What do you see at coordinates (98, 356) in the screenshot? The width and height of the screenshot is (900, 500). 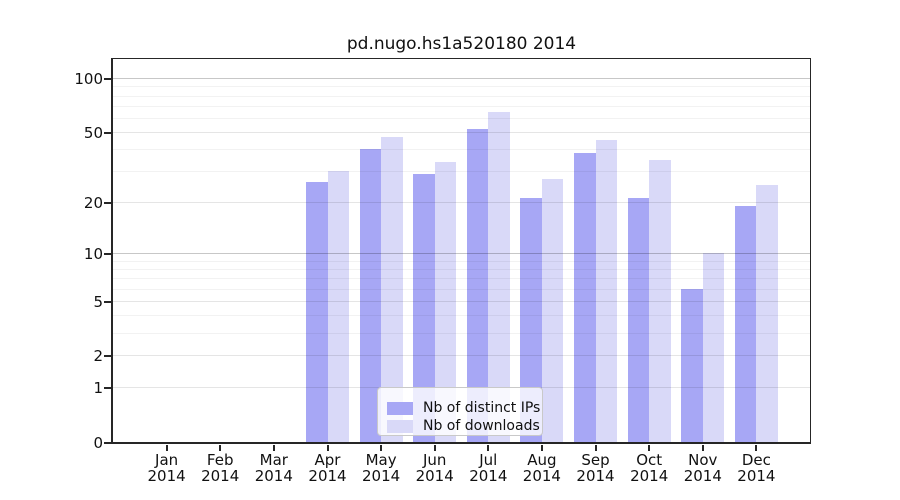 I see `y-tick-label-2: 2` at bounding box center [98, 356].